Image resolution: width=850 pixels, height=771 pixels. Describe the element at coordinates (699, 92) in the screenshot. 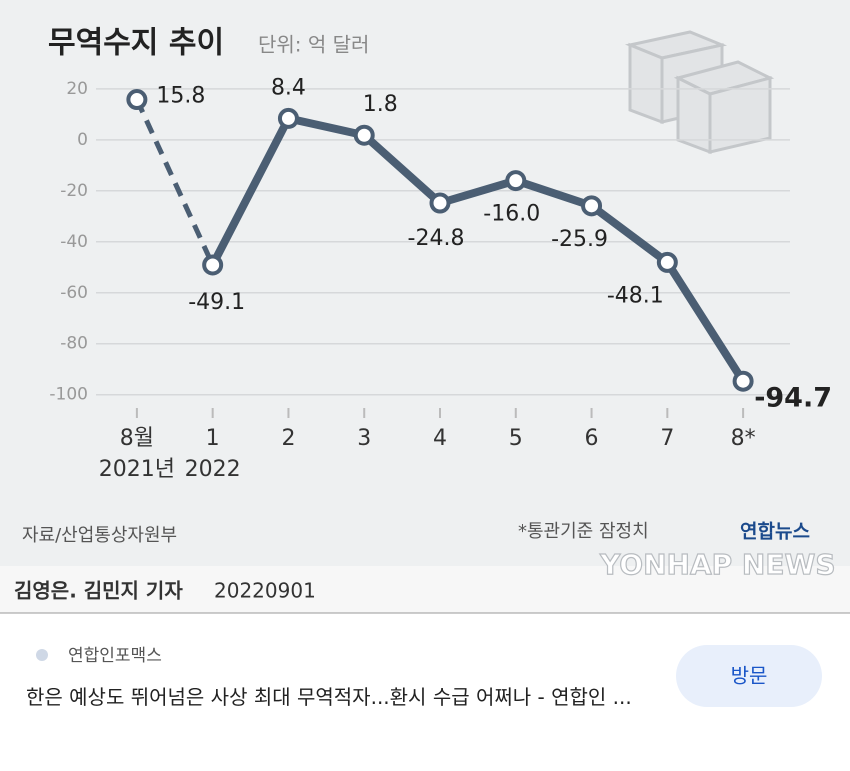

I see `boxes-icon` at that location.